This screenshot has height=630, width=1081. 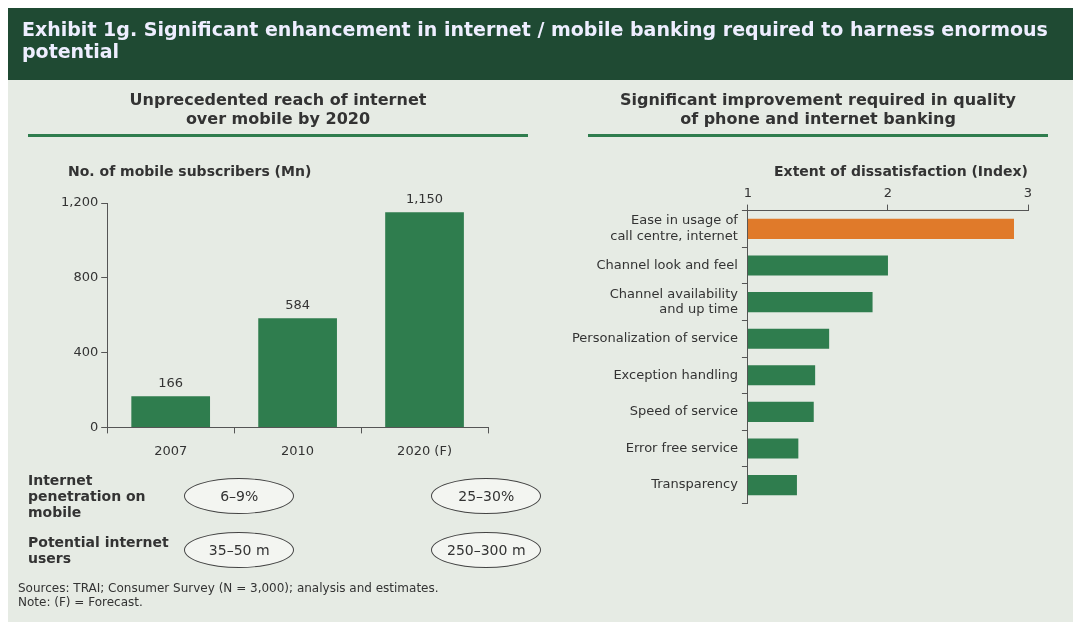 What do you see at coordinates (667, 264) in the screenshot?
I see `y-tick-label: Channel look and feel` at bounding box center [667, 264].